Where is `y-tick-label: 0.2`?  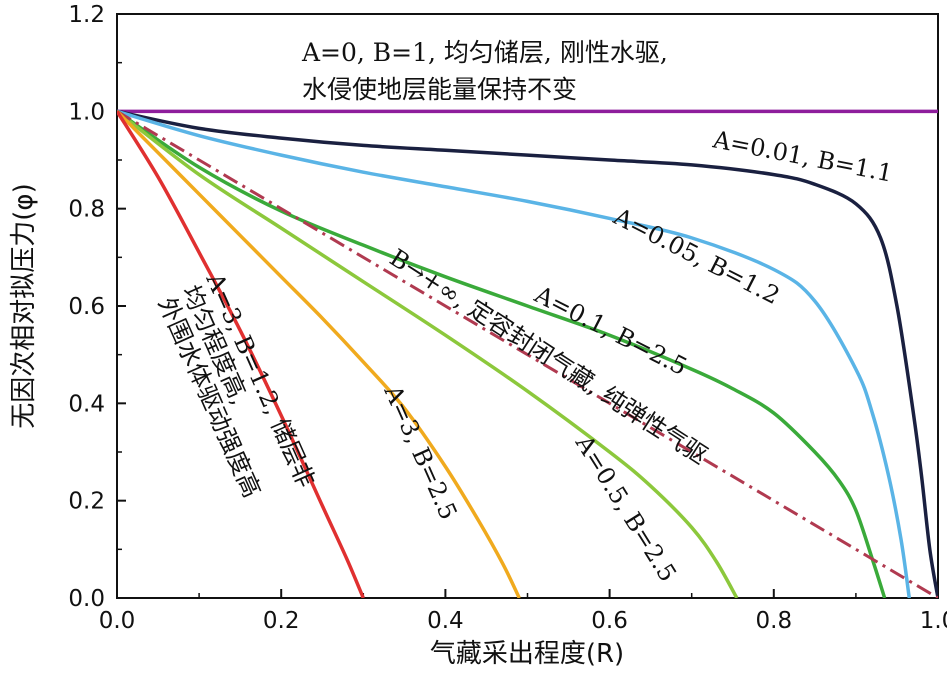 y-tick-label: 0.2 is located at coordinates (86, 502).